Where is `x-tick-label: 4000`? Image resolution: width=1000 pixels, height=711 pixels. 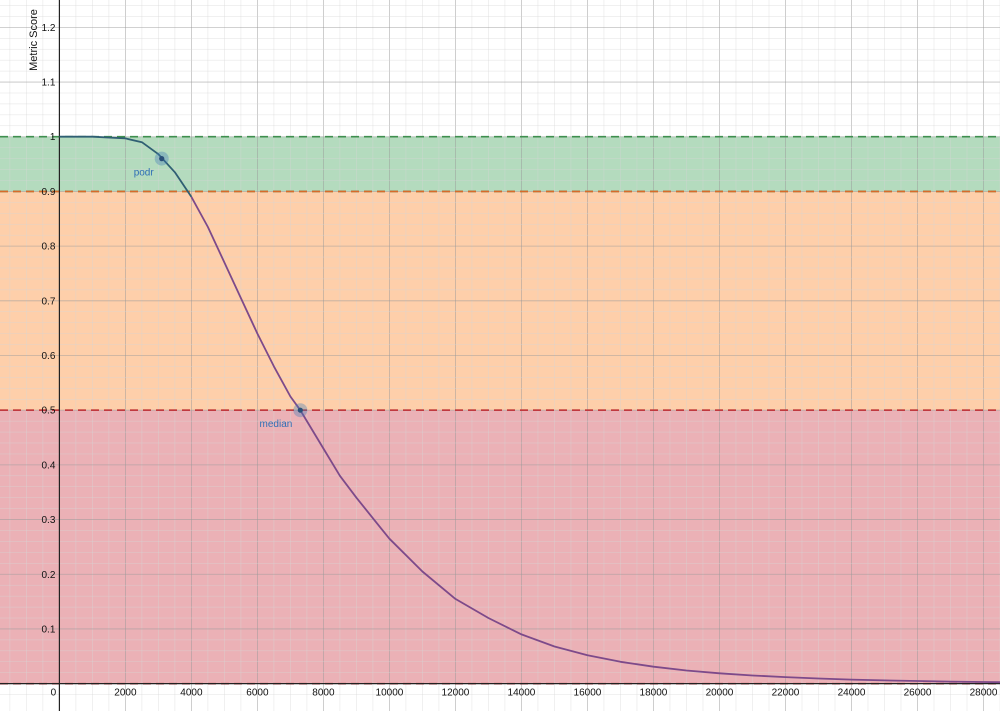
x-tick-label: 4000 is located at coordinates (191, 693).